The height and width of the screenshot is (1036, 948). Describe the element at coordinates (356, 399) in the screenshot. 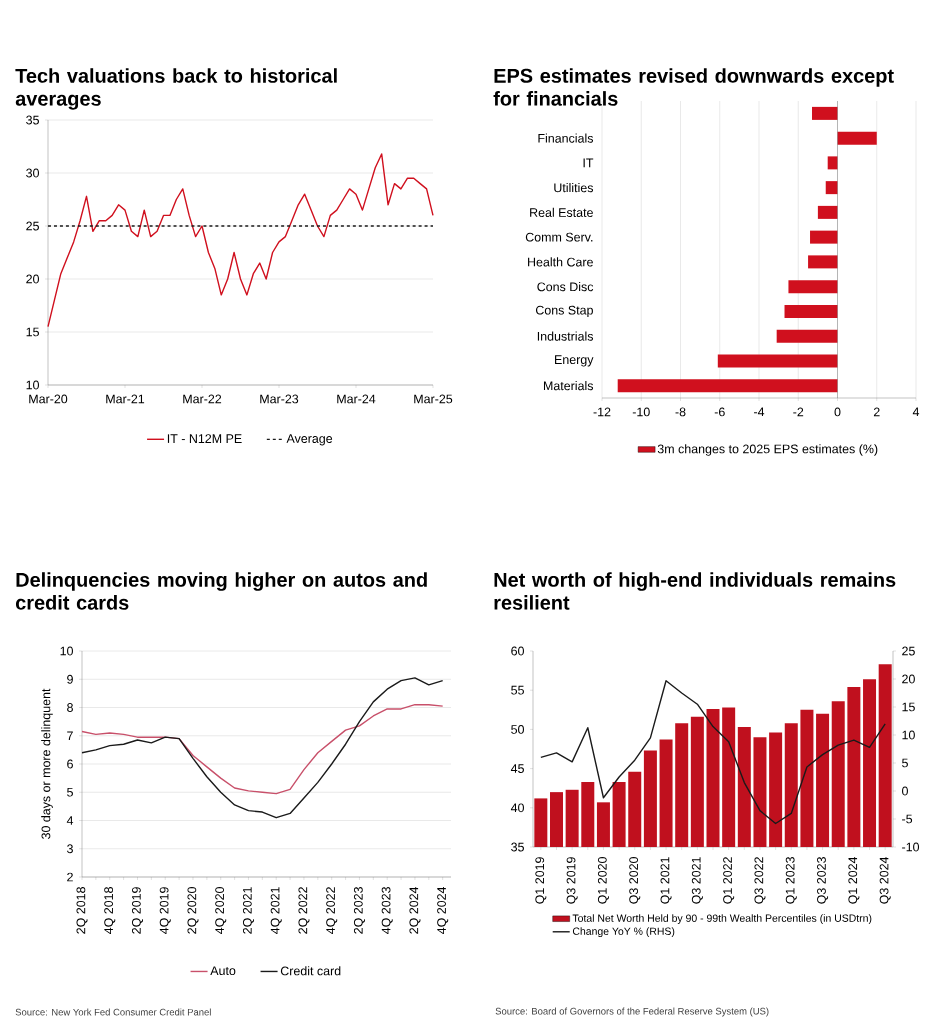

I see `x-tick-label: Mar-24` at that location.